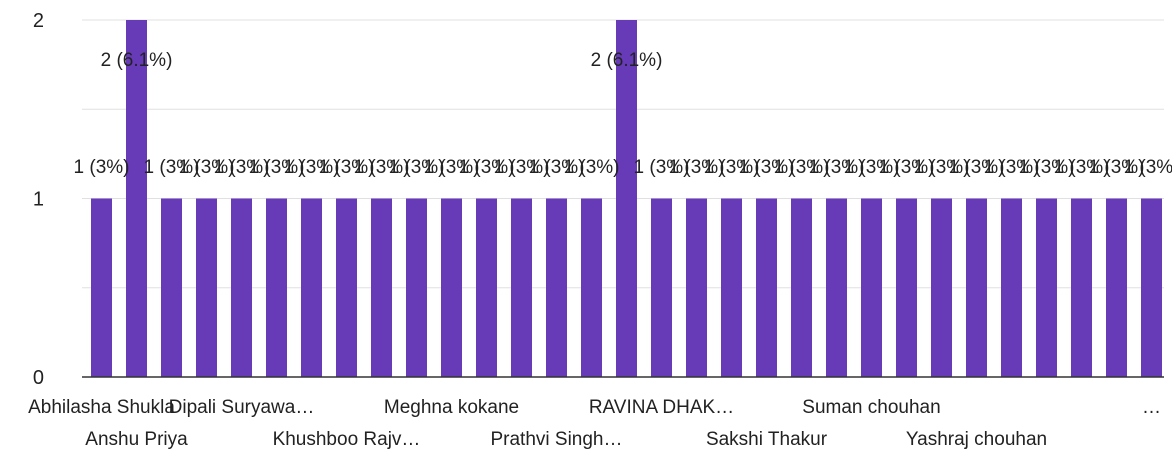  Describe the element at coordinates (101, 407) in the screenshot. I see `x-tick-label: Abhilasha Shukla` at that location.